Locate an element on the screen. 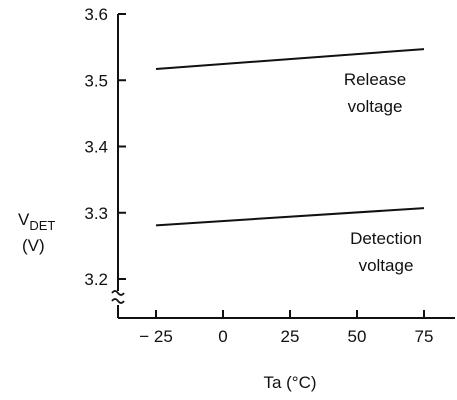  detection-voltage-label-line-1: Detection is located at coordinates (386, 238).